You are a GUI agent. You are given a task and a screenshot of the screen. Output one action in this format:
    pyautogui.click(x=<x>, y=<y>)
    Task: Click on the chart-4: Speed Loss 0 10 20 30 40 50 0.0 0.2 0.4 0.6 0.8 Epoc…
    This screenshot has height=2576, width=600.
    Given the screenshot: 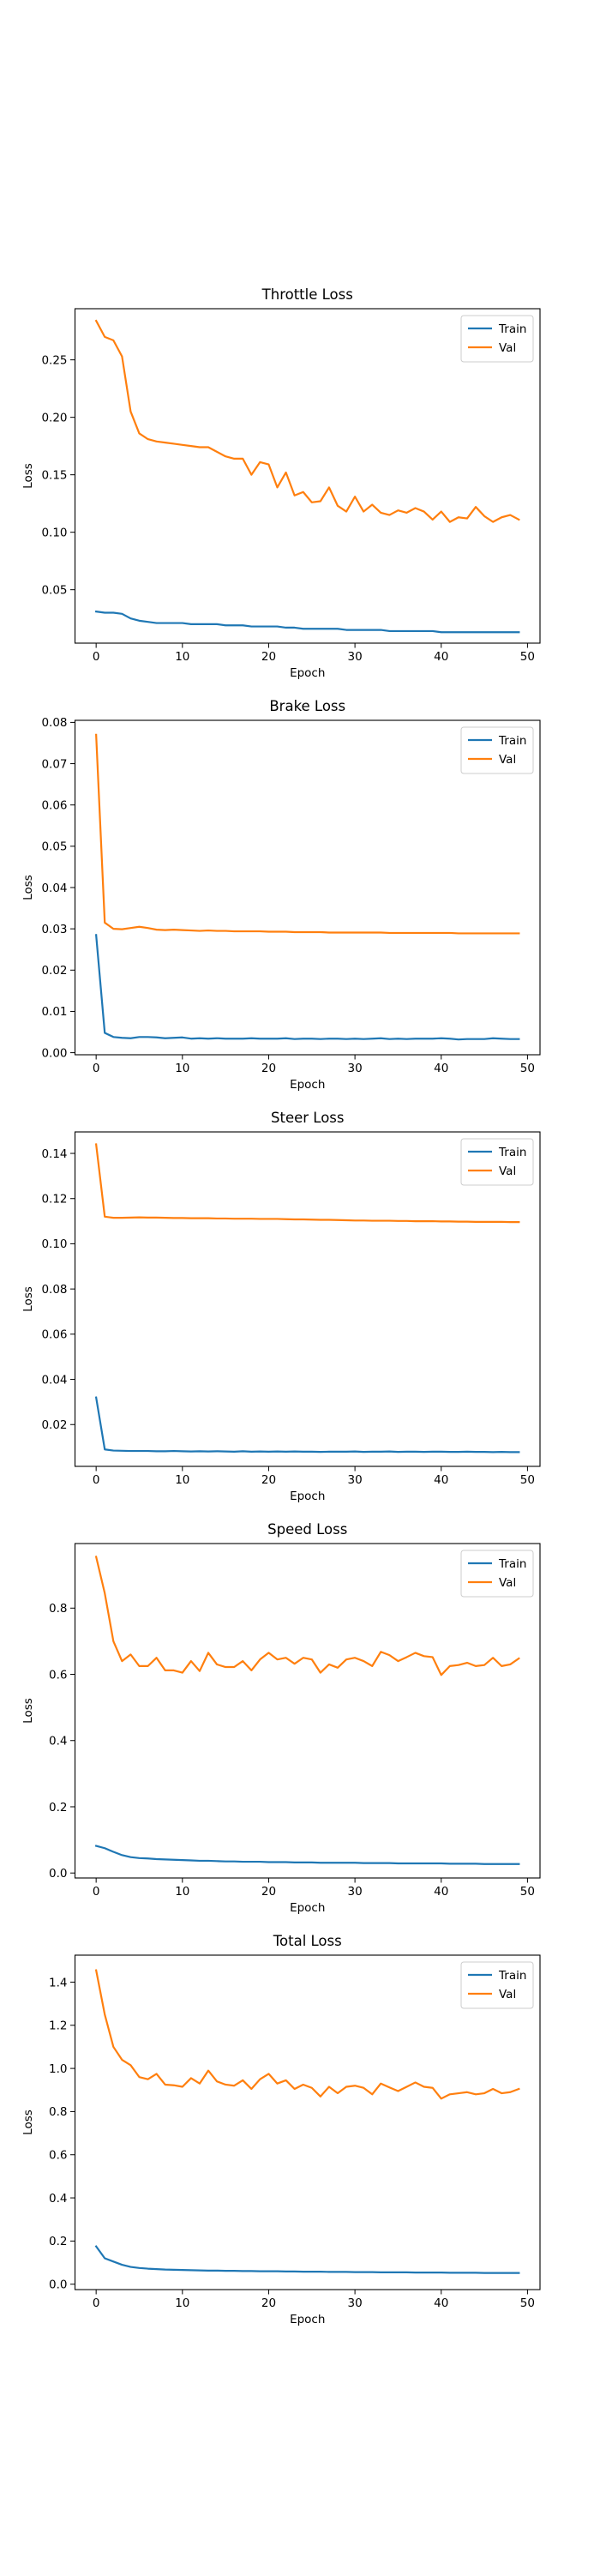 What is the action you would take?
    pyautogui.click(x=281, y=1718)
    